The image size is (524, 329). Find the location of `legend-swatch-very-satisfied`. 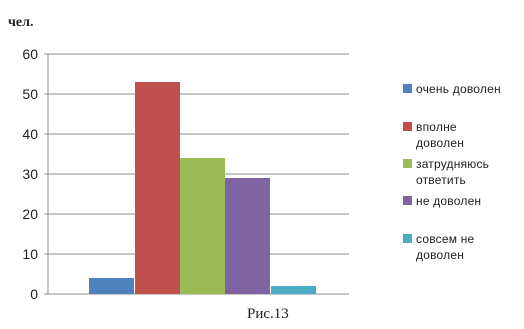

legend-swatch-very-satisfied is located at coordinates (407, 88).